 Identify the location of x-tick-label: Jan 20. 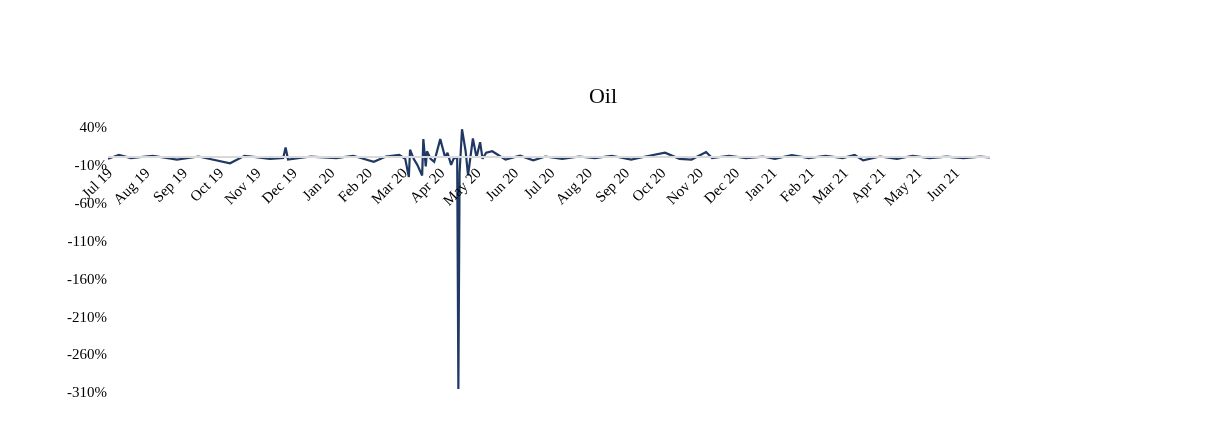
(318, 184).